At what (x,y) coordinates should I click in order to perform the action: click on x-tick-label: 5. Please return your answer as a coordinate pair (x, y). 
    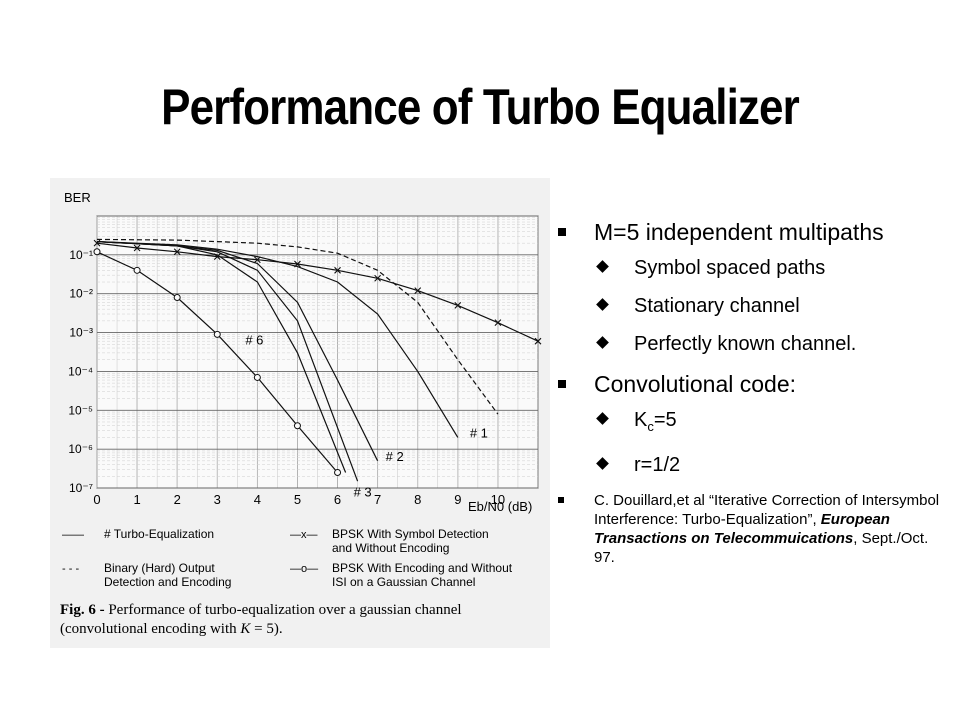
    Looking at the image, I should click on (297, 499).